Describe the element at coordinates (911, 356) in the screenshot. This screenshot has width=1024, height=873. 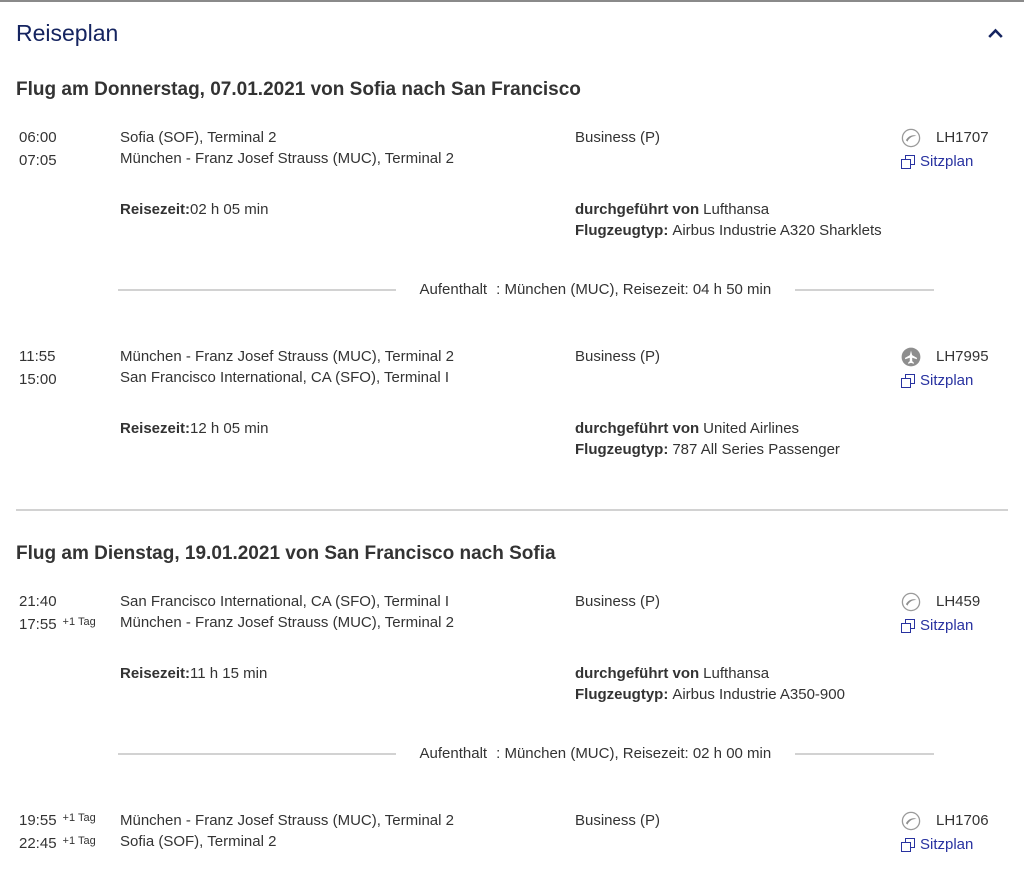
I see `airplane-icon` at that location.